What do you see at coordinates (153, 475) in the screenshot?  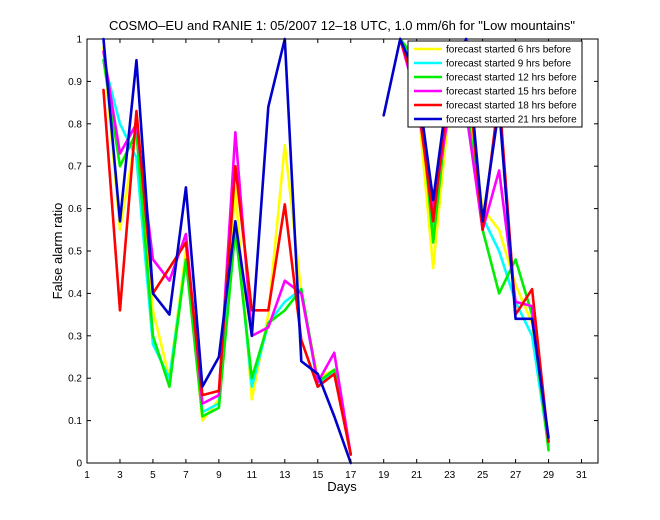 I see `x-tick-label: 5` at bounding box center [153, 475].